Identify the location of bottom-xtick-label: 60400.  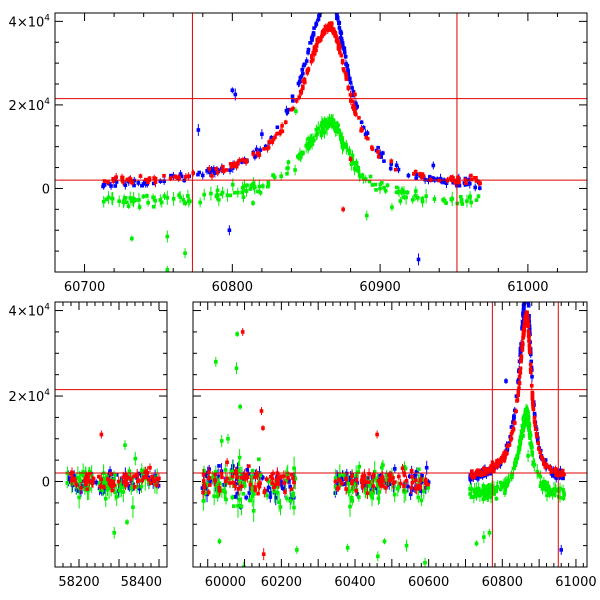
(354, 582).